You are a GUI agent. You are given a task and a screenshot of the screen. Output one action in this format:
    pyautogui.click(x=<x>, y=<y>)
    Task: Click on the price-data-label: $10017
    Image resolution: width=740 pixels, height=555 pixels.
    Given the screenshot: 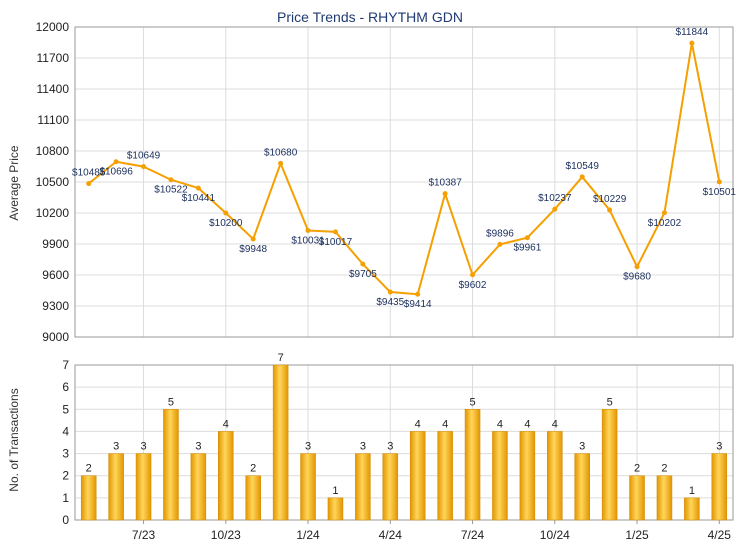 What is the action you would take?
    pyautogui.click(x=336, y=242)
    